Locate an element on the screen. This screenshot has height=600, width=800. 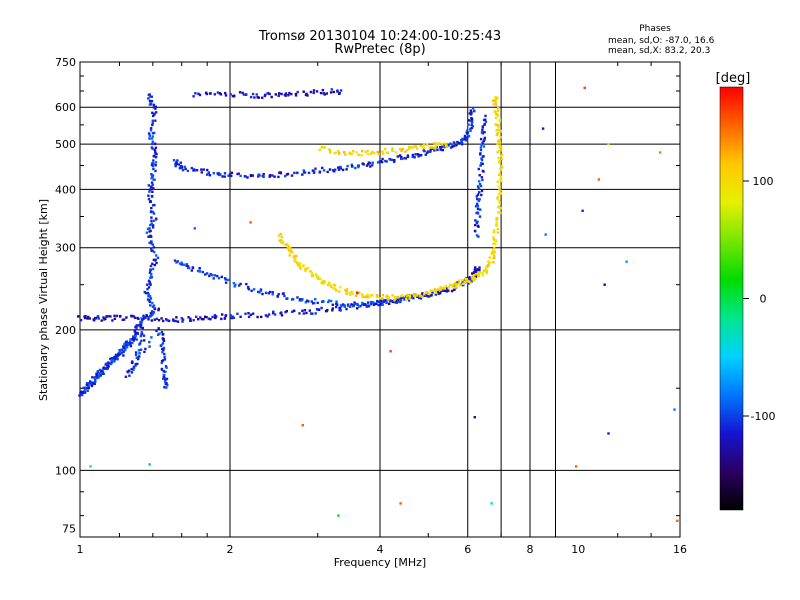
x-tick-label: 6 is located at coordinates (467, 549).